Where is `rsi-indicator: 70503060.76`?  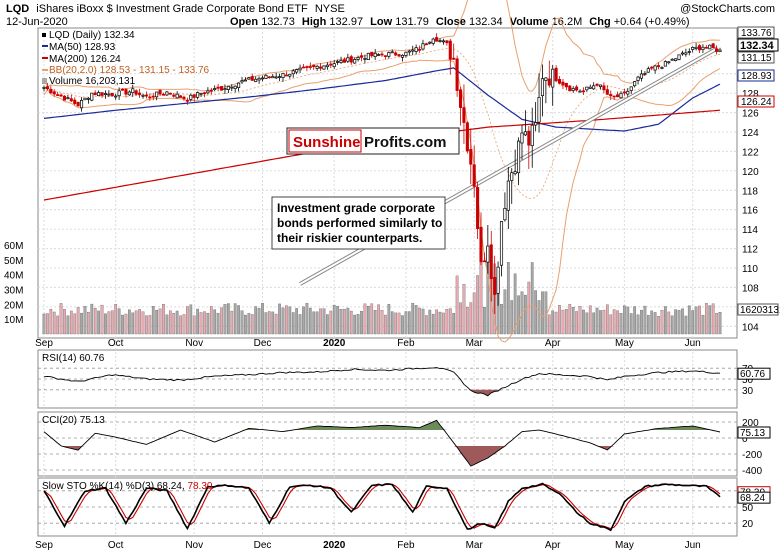
rsi-indicator: 70503060.76 is located at coordinates (404, 380).